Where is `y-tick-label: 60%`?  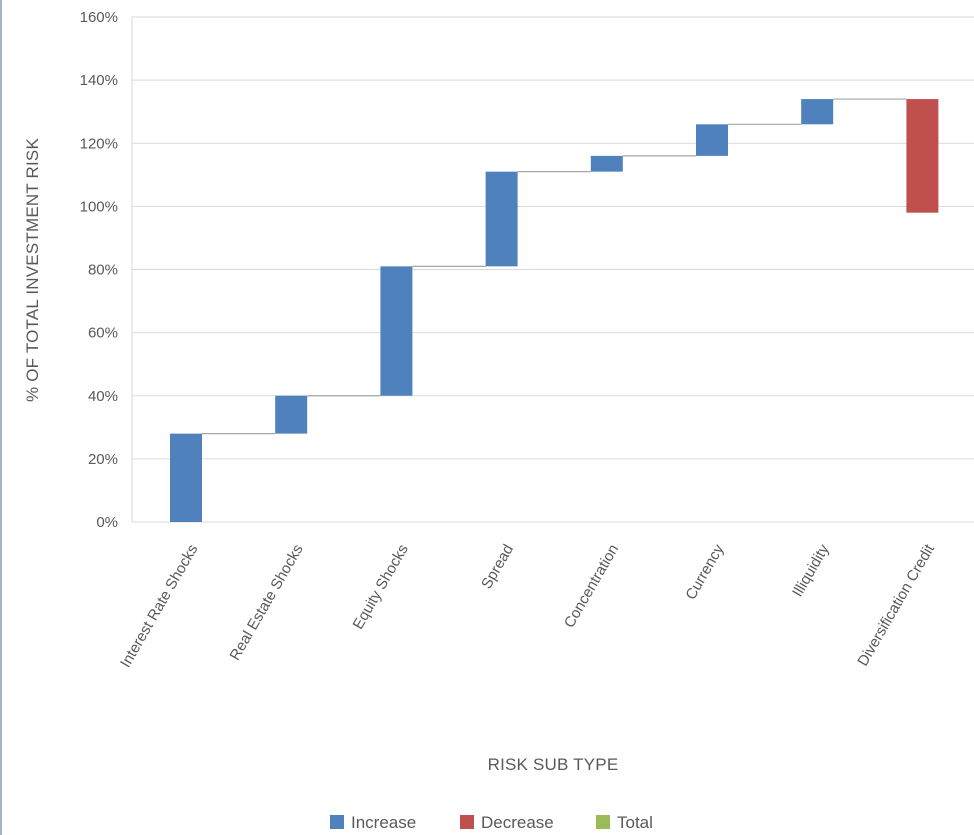 y-tick-label: 60% is located at coordinates (103, 333).